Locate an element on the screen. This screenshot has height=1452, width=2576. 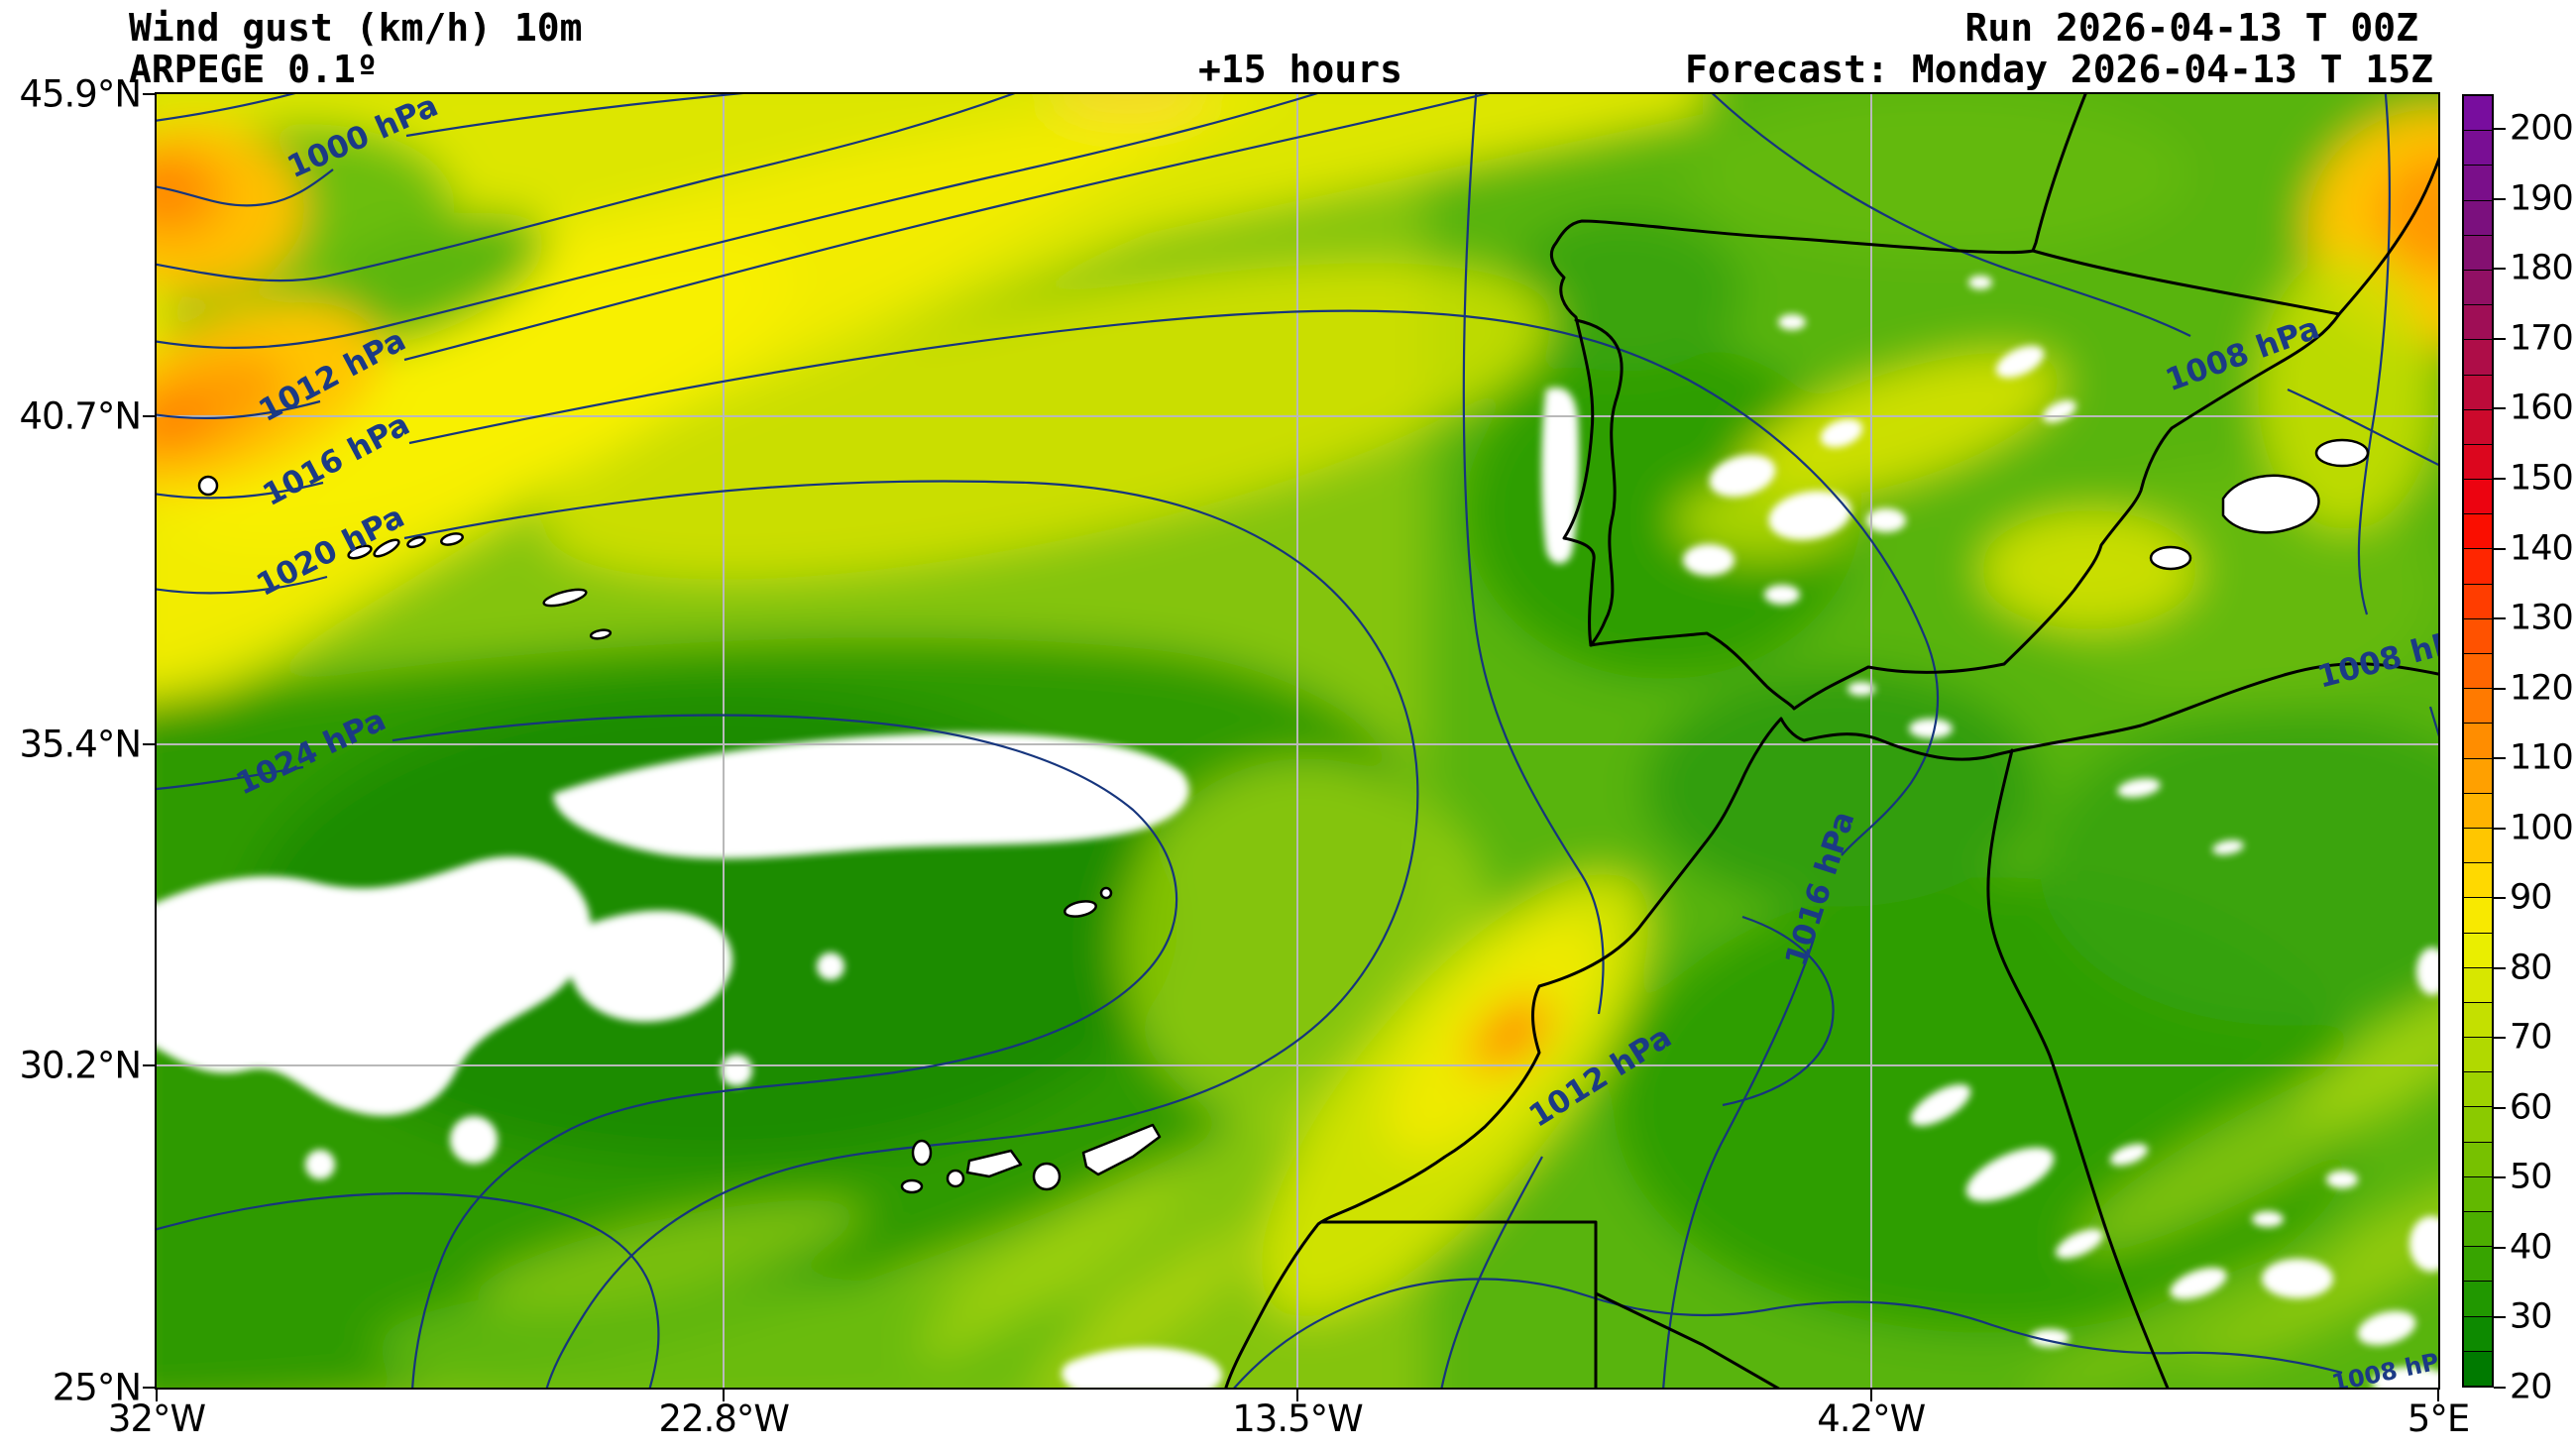
colorbar-tick-label: 140 is located at coordinates (2542, 548).